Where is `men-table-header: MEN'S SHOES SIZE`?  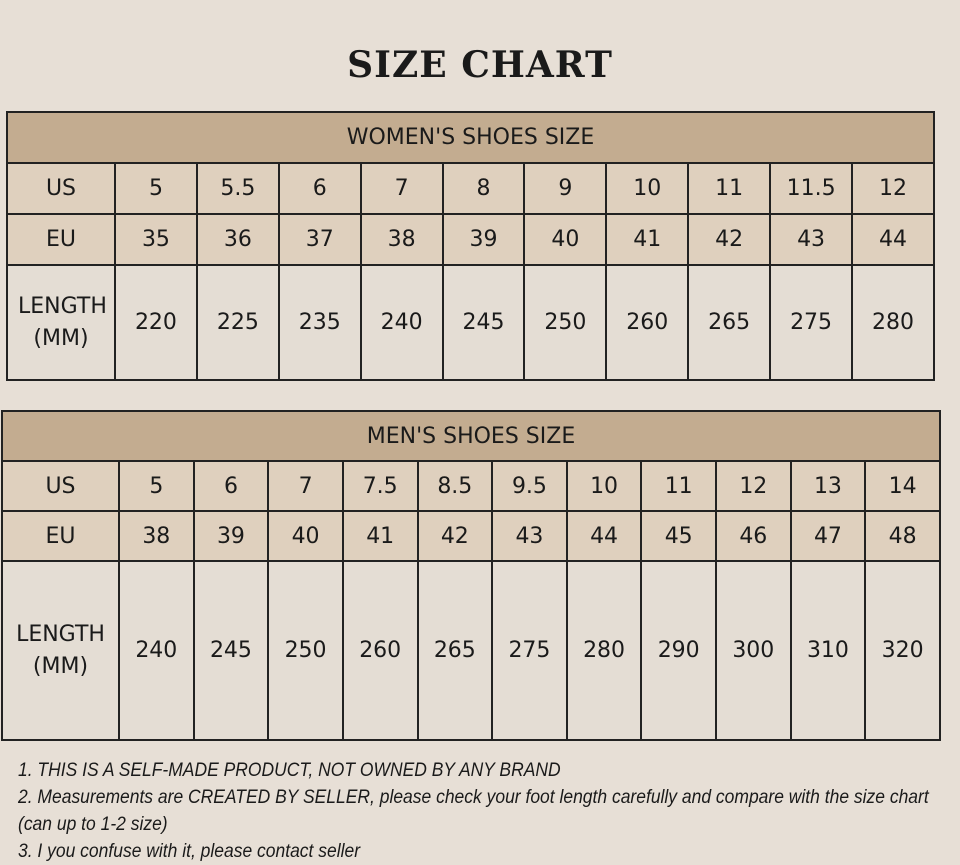 men-table-header: MEN'S SHOES SIZE is located at coordinates (471, 436).